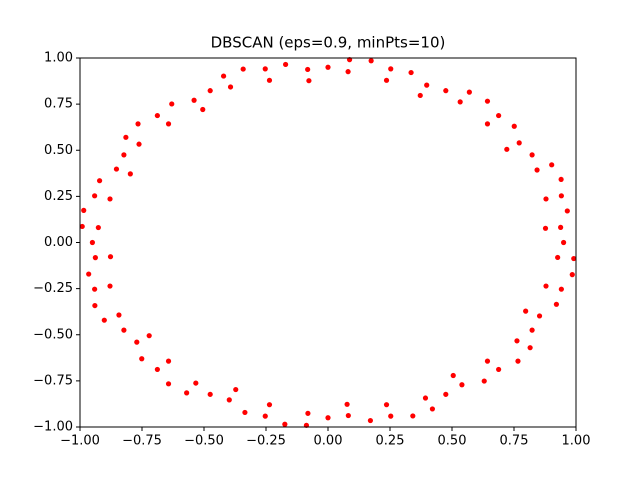 The width and height of the screenshot is (640, 480). I want to click on y-tick-label: 0.75, so click(58, 104).